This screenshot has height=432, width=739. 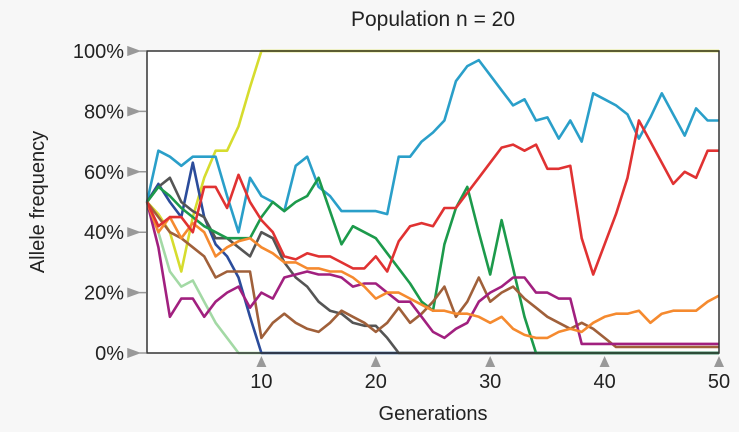 What do you see at coordinates (104, 233) in the screenshot?
I see `y-tick-label: 40%` at bounding box center [104, 233].